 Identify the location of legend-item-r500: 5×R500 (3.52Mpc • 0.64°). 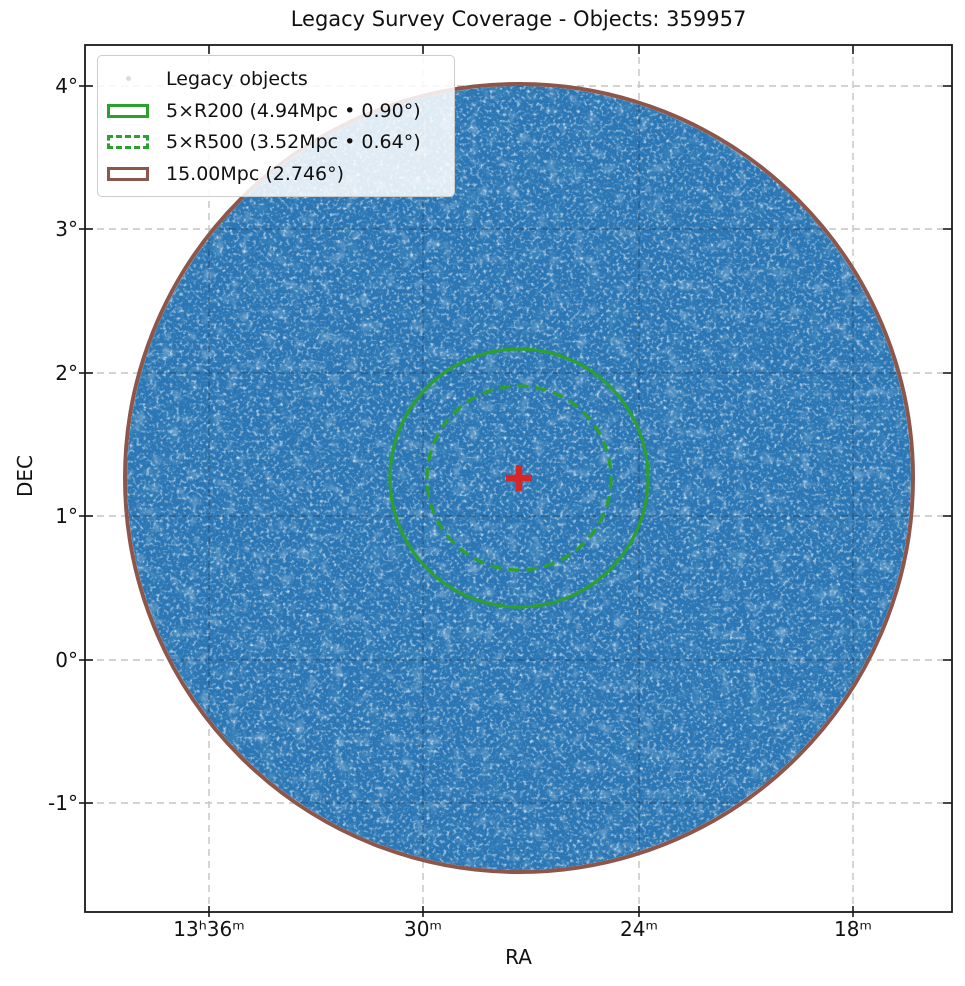
(274, 142).